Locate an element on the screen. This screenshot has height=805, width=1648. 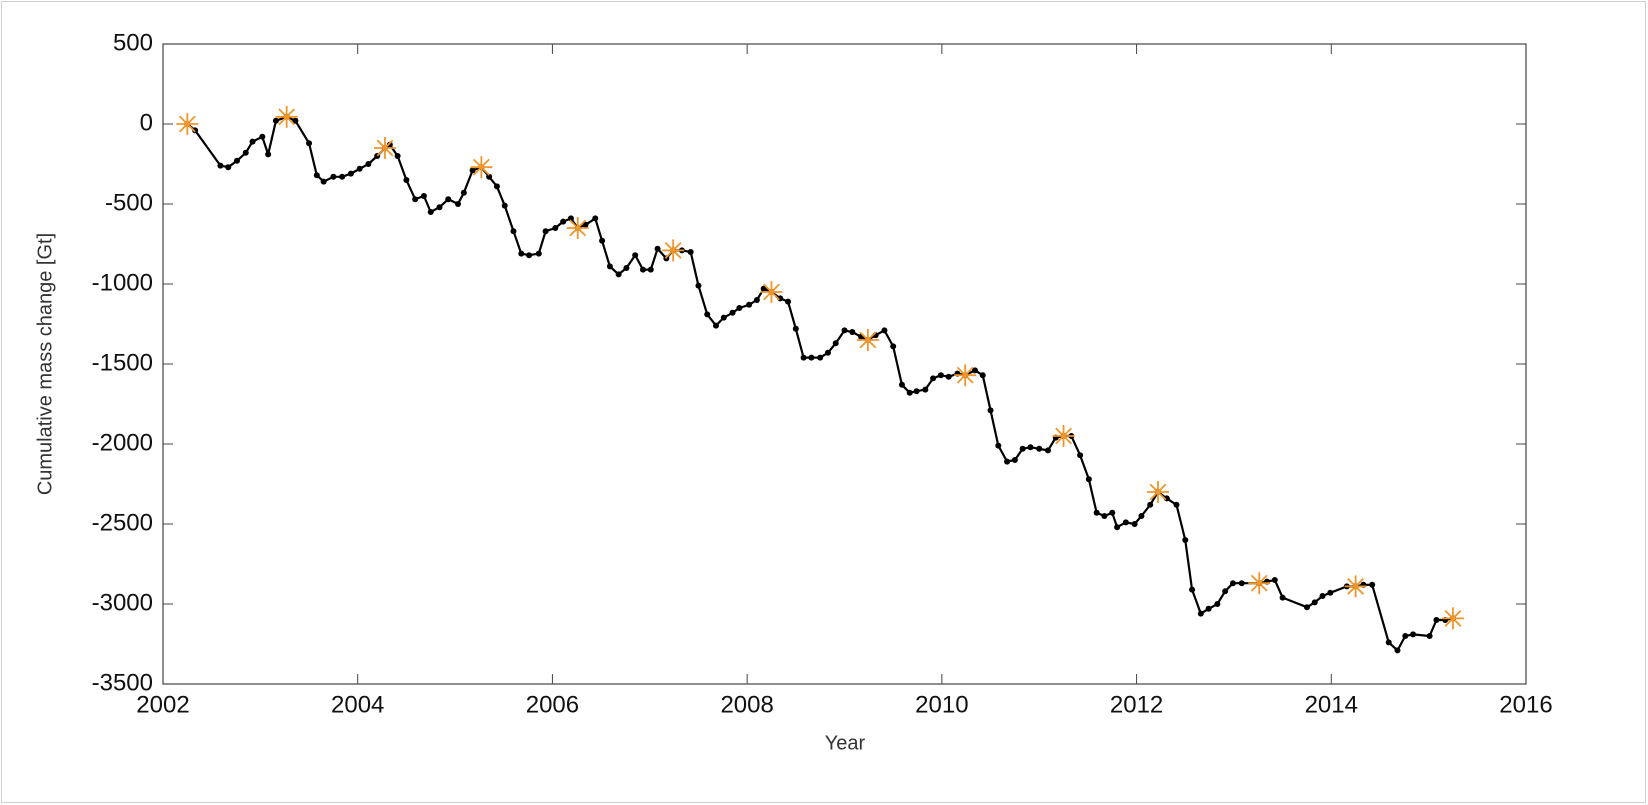
y-tick-label: 0 is located at coordinates (146, 122).